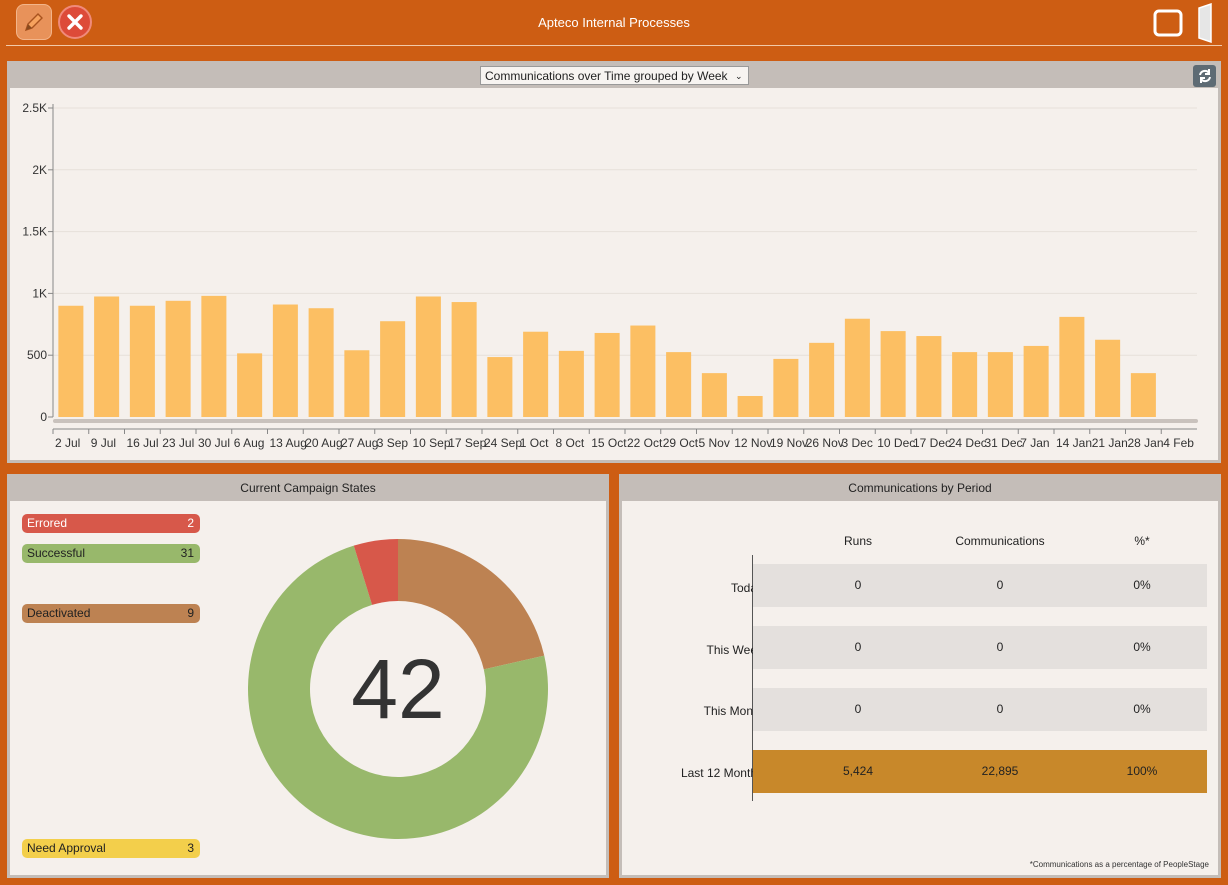 The width and height of the screenshot is (1228, 885). I want to click on column-header-percent: %*, so click(1142, 541).